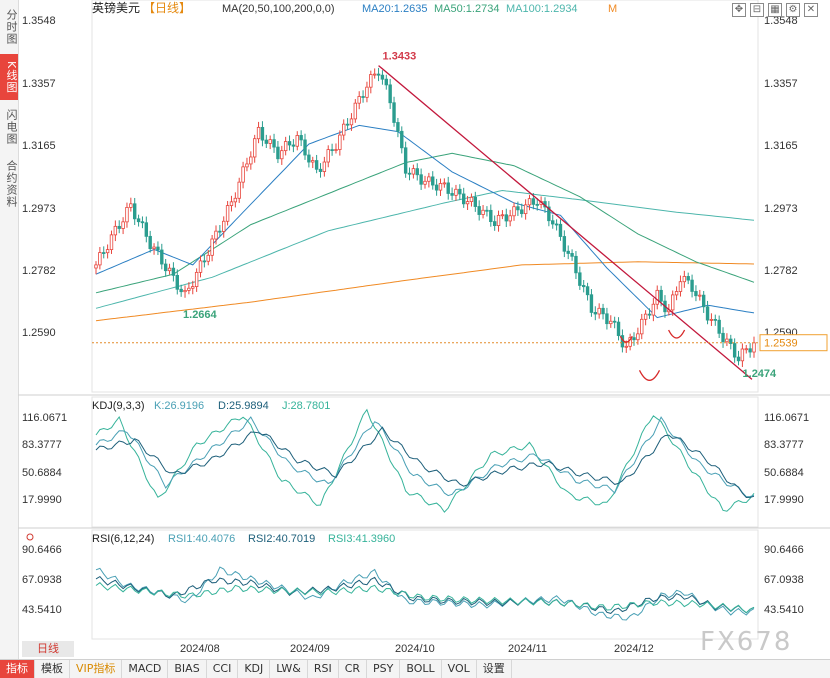 This screenshot has height=678, width=830. What do you see at coordinates (145, 669) in the screenshot?
I see `tab-macd: MACD` at bounding box center [145, 669].